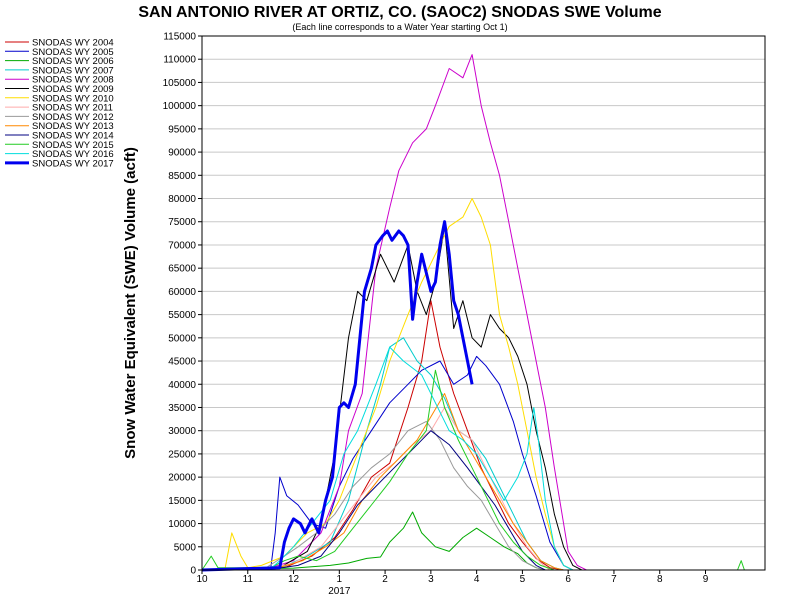 The height and width of the screenshot is (605, 800). What do you see at coordinates (182, 176) in the screenshot?
I see `y-tick-label: 85000` at bounding box center [182, 176].